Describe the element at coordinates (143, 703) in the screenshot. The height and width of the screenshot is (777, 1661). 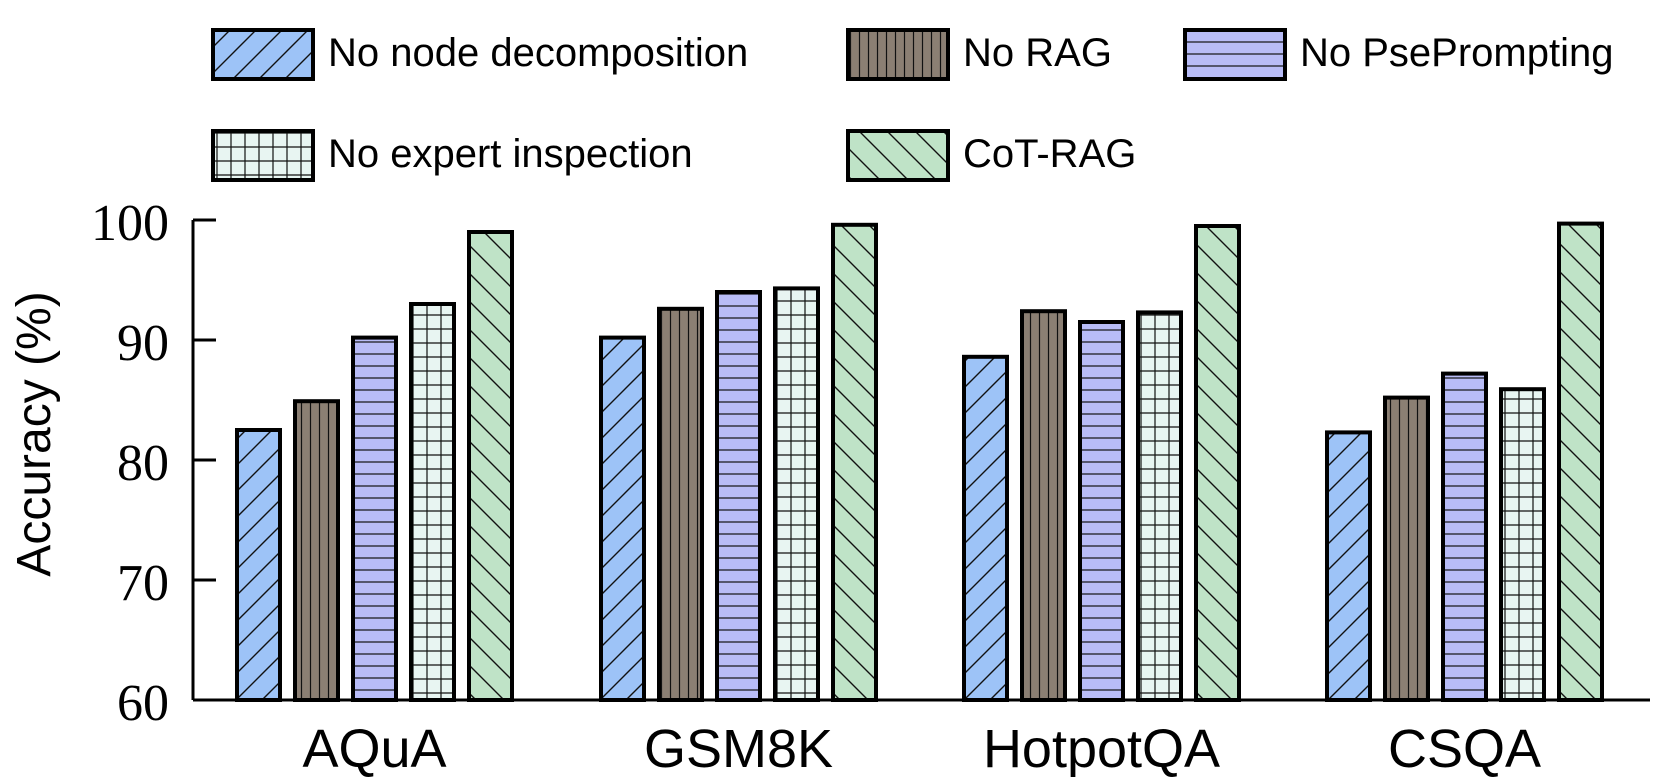
I see `y-tick-label: 60` at that location.